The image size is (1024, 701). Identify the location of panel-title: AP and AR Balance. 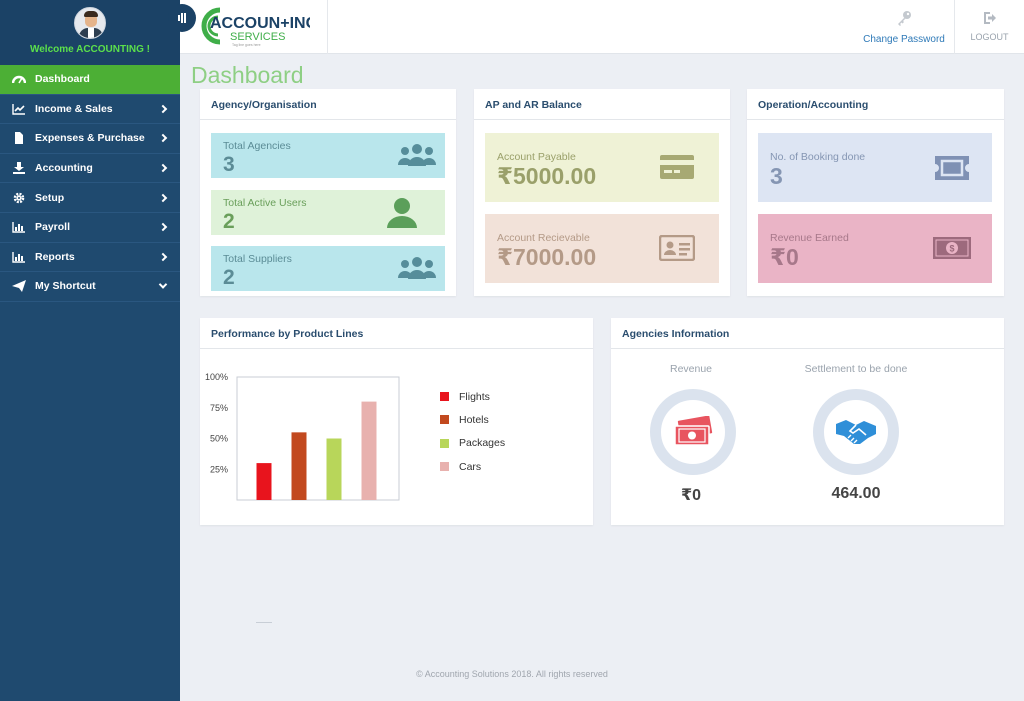
(602, 104).